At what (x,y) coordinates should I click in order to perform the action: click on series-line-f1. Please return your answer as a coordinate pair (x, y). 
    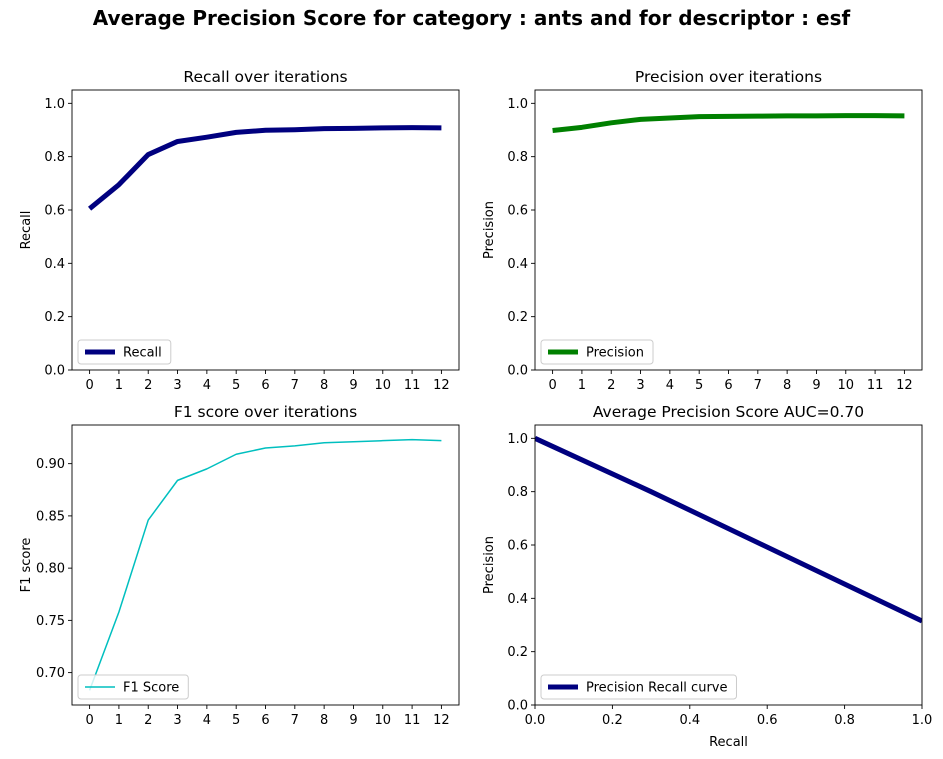
    Looking at the image, I should click on (265, 564).